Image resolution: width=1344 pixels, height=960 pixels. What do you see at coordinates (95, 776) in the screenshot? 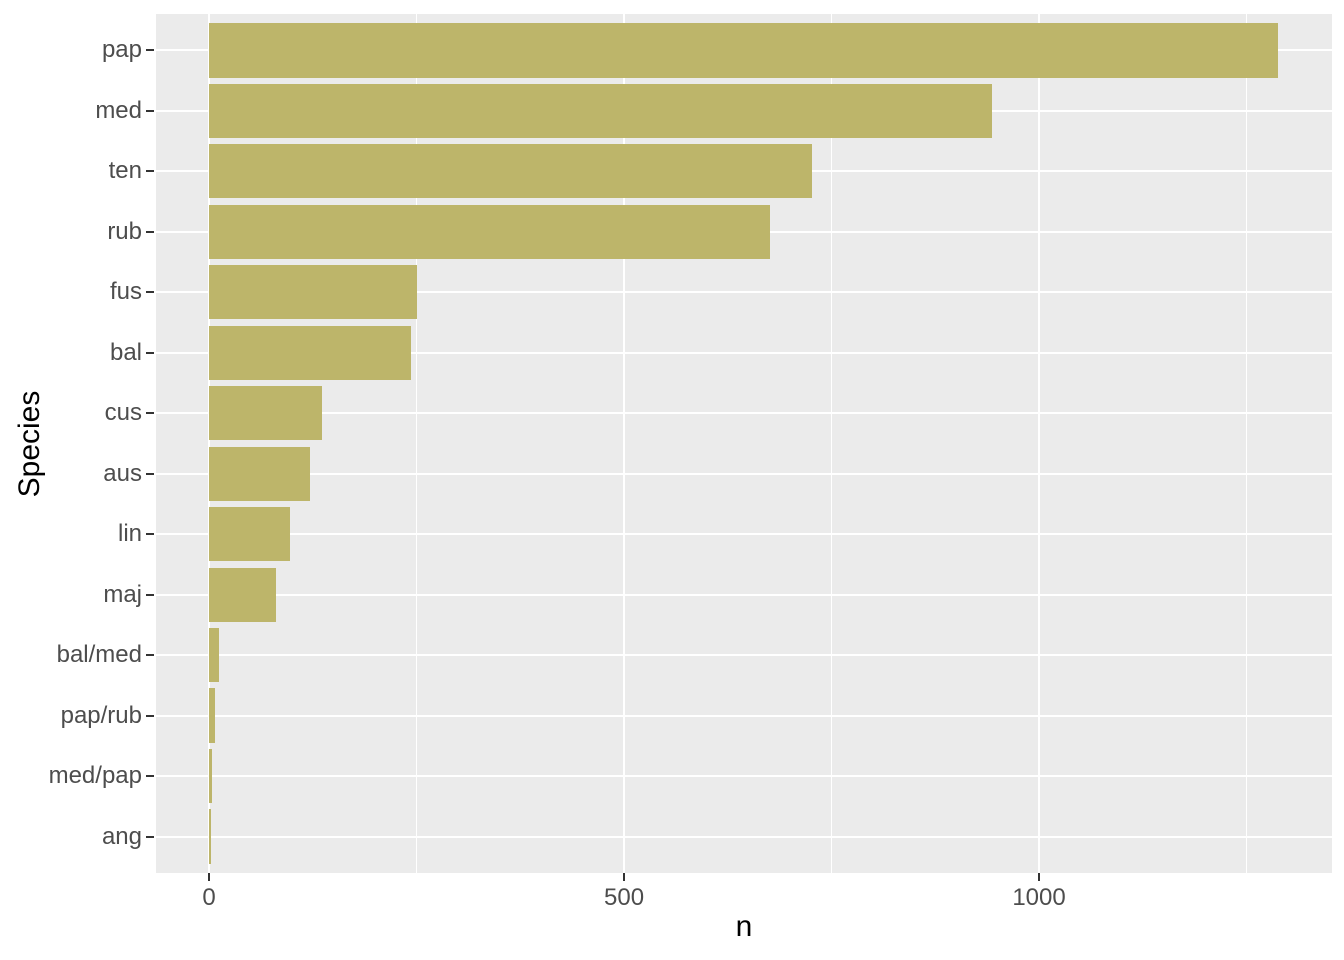
I see `y-tick-label: med/pap` at bounding box center [95, 776].